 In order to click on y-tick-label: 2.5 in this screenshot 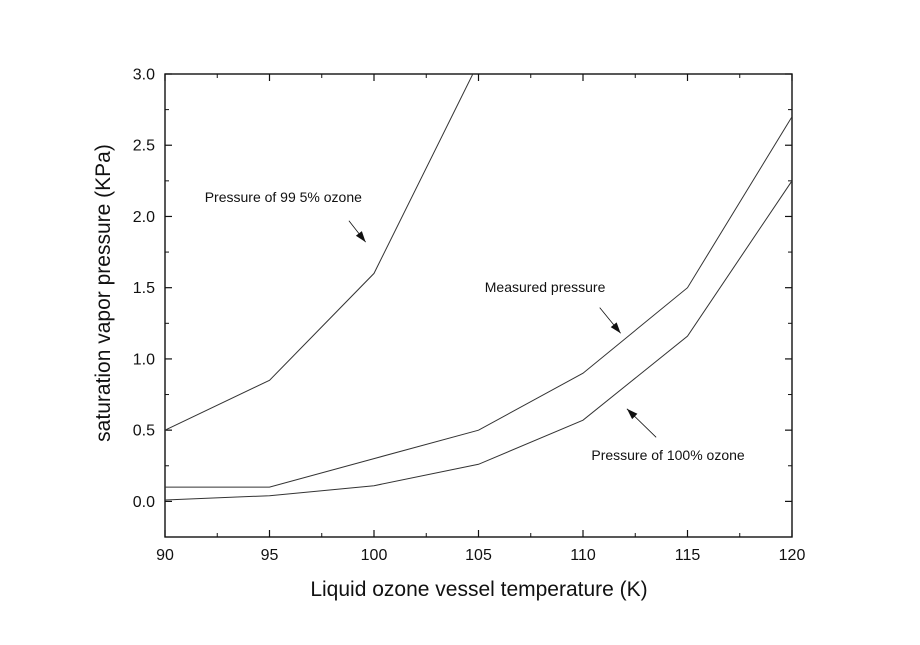, I will do `click(144, 146)`.